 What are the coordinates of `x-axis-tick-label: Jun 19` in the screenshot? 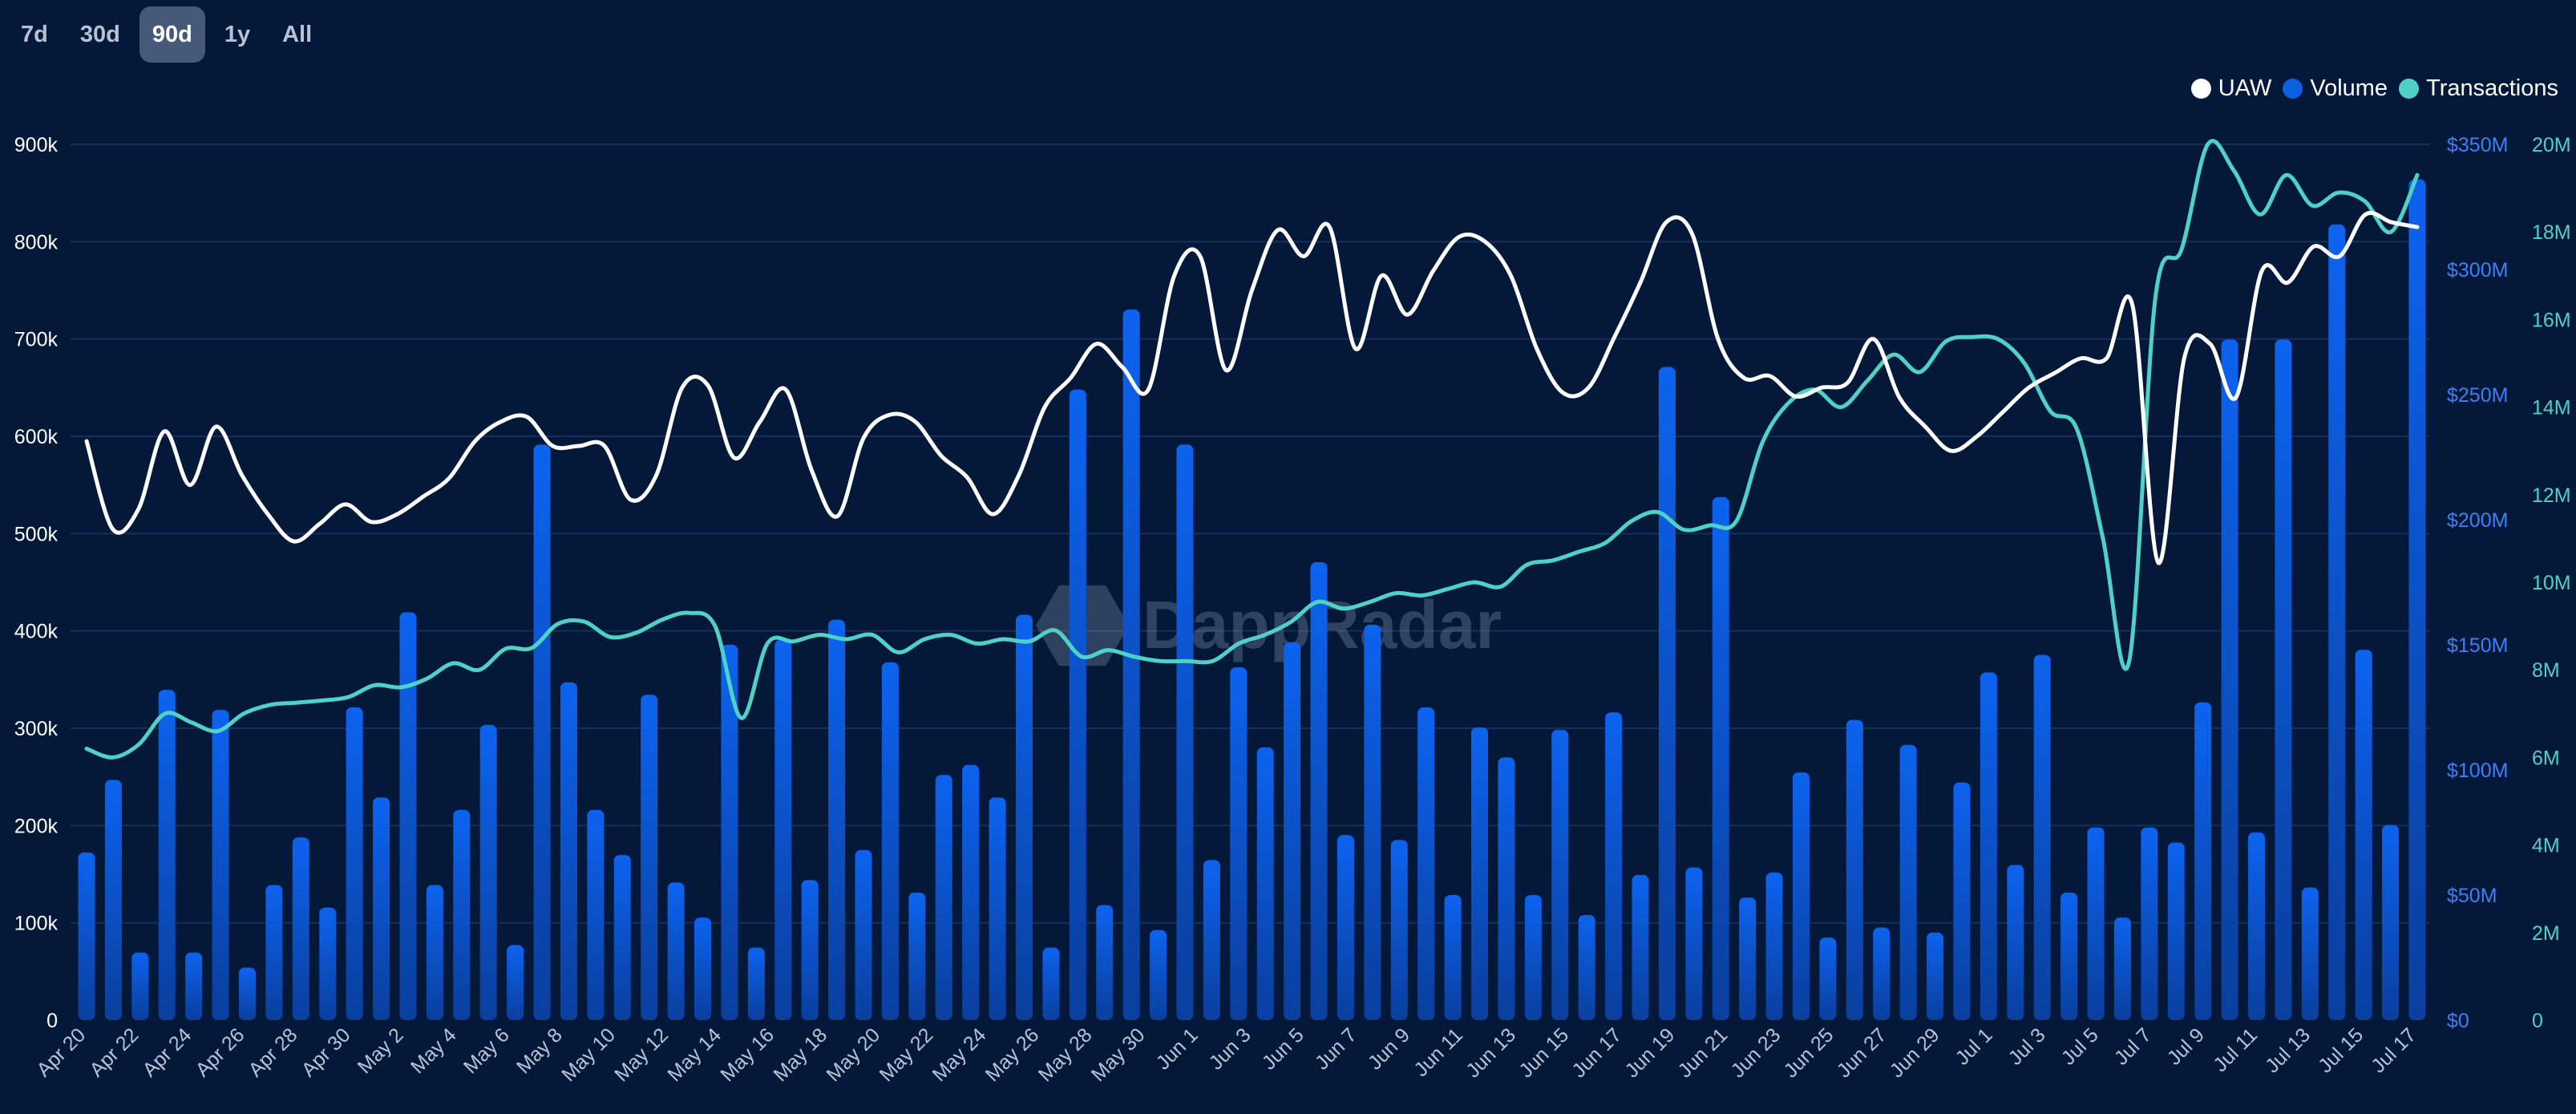 It's located at (1649, 1052).